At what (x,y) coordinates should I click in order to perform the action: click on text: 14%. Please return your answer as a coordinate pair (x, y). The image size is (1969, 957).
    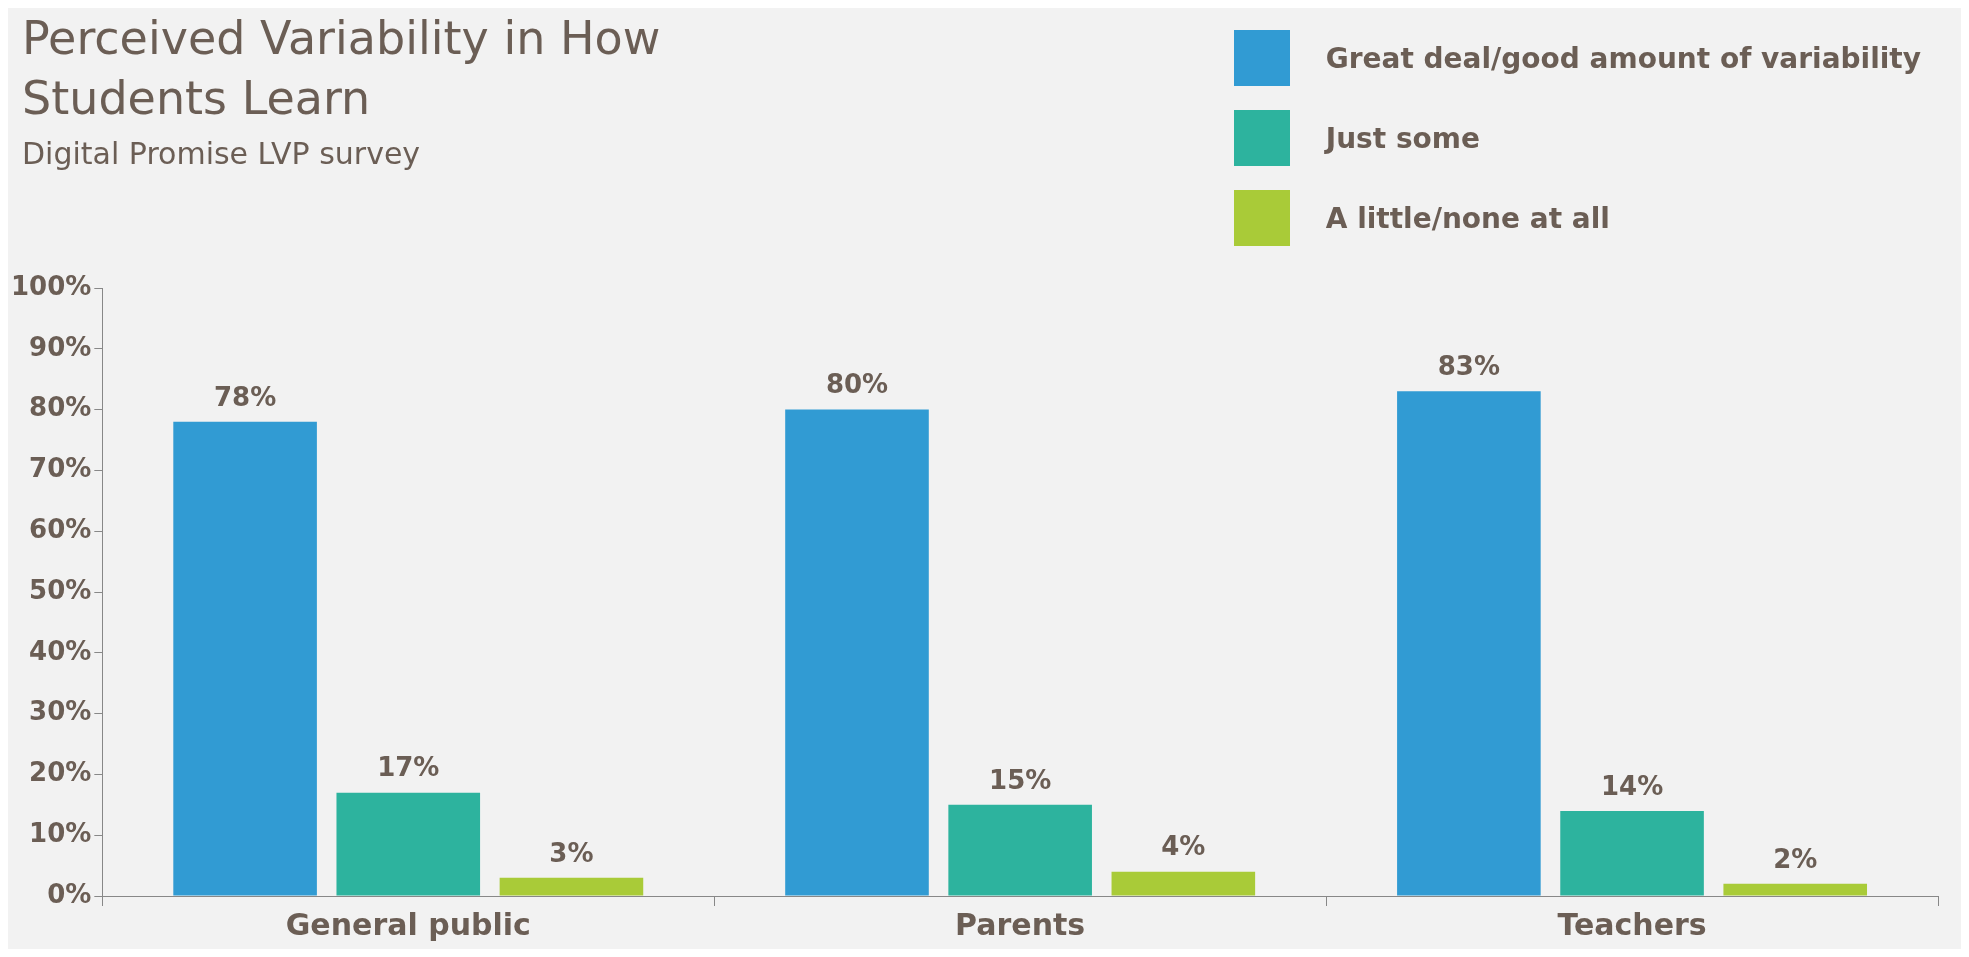
    Looking at the image, I should click on (1632, 785).